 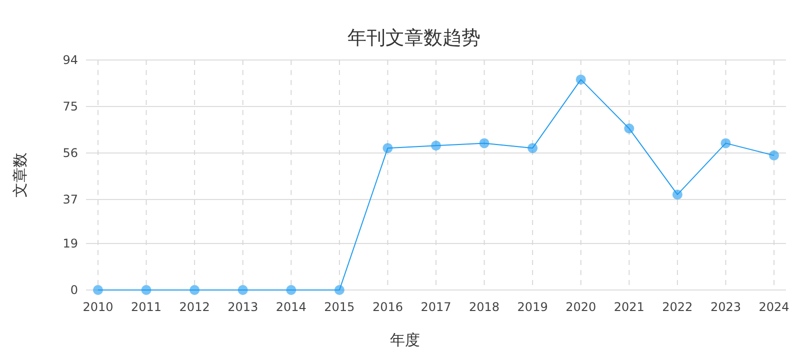 What do you see at coordinates (774, 307) in the screenshot?
I see `x-tick-label: 2024` at bounding box center [774, 307].